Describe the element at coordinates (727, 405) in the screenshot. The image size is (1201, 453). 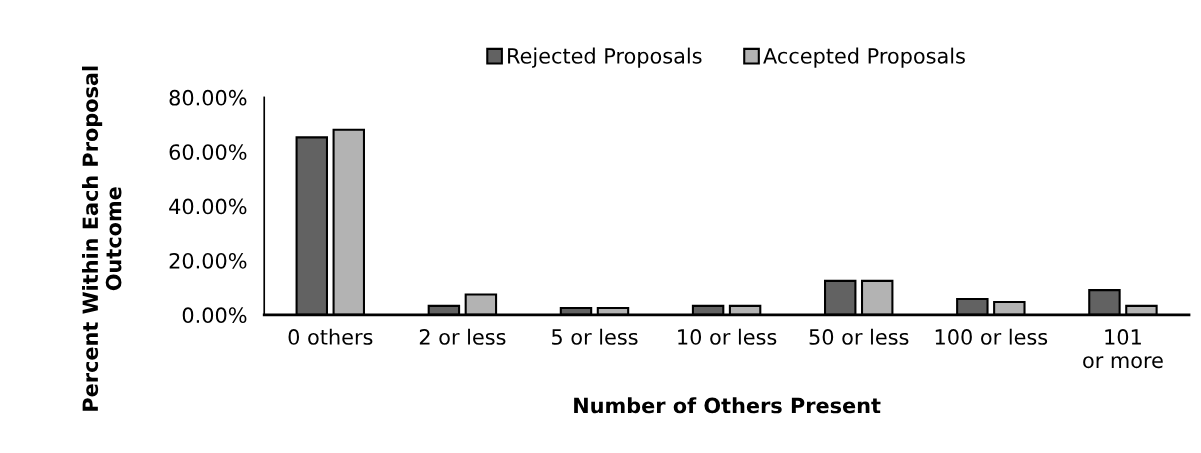
I see `x-axis-title: Number of Others Present` at that location.